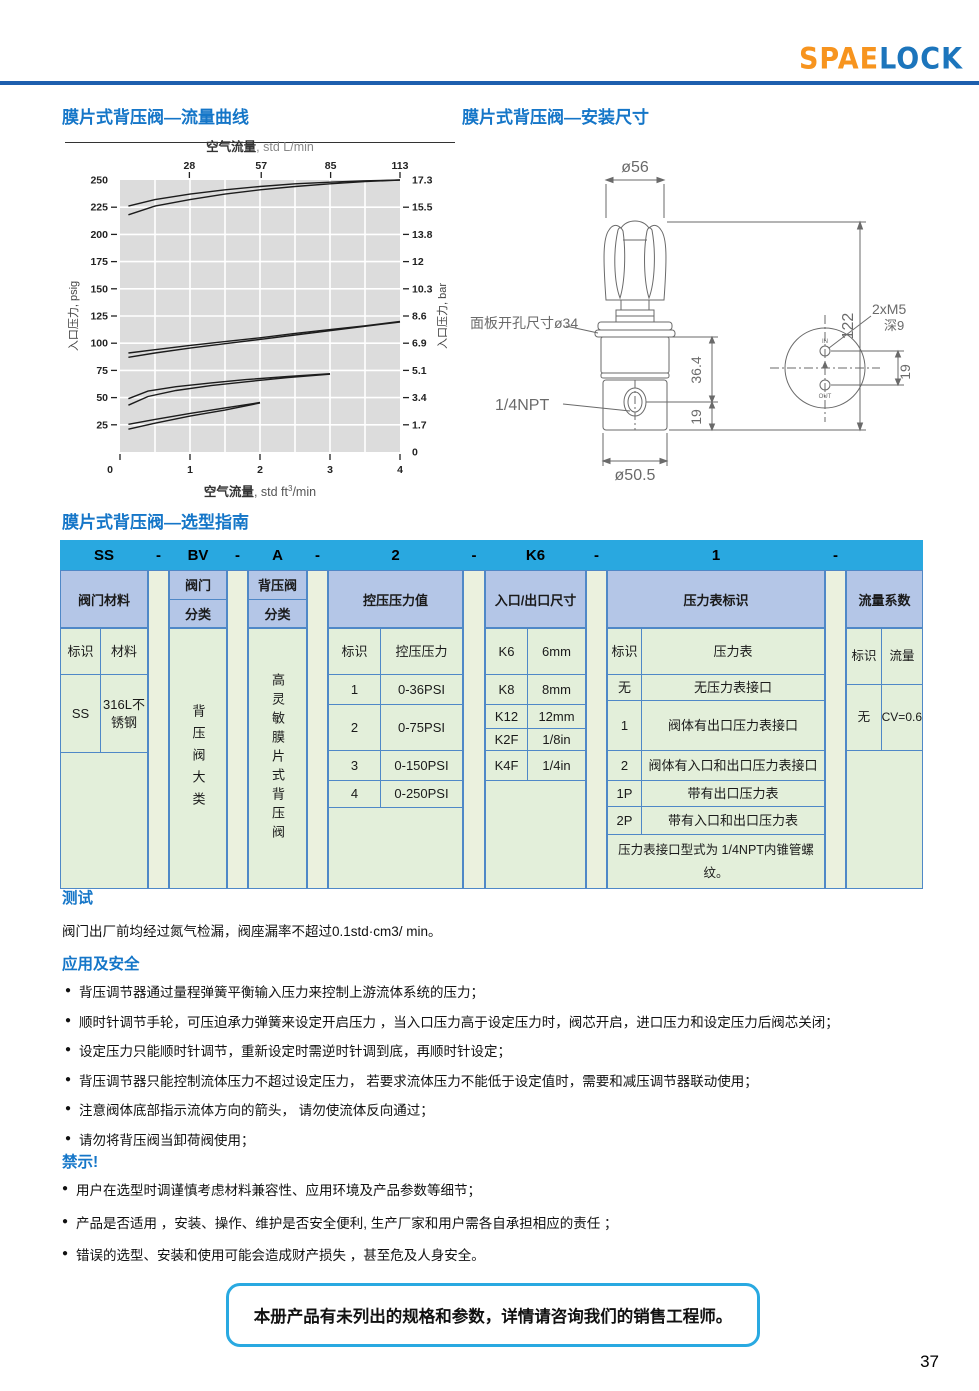 The width and height of the screenshot is (979, 1391). Describe the element at coordinates (104, 820) in the screenshot. I see `empty-cell` at that location.